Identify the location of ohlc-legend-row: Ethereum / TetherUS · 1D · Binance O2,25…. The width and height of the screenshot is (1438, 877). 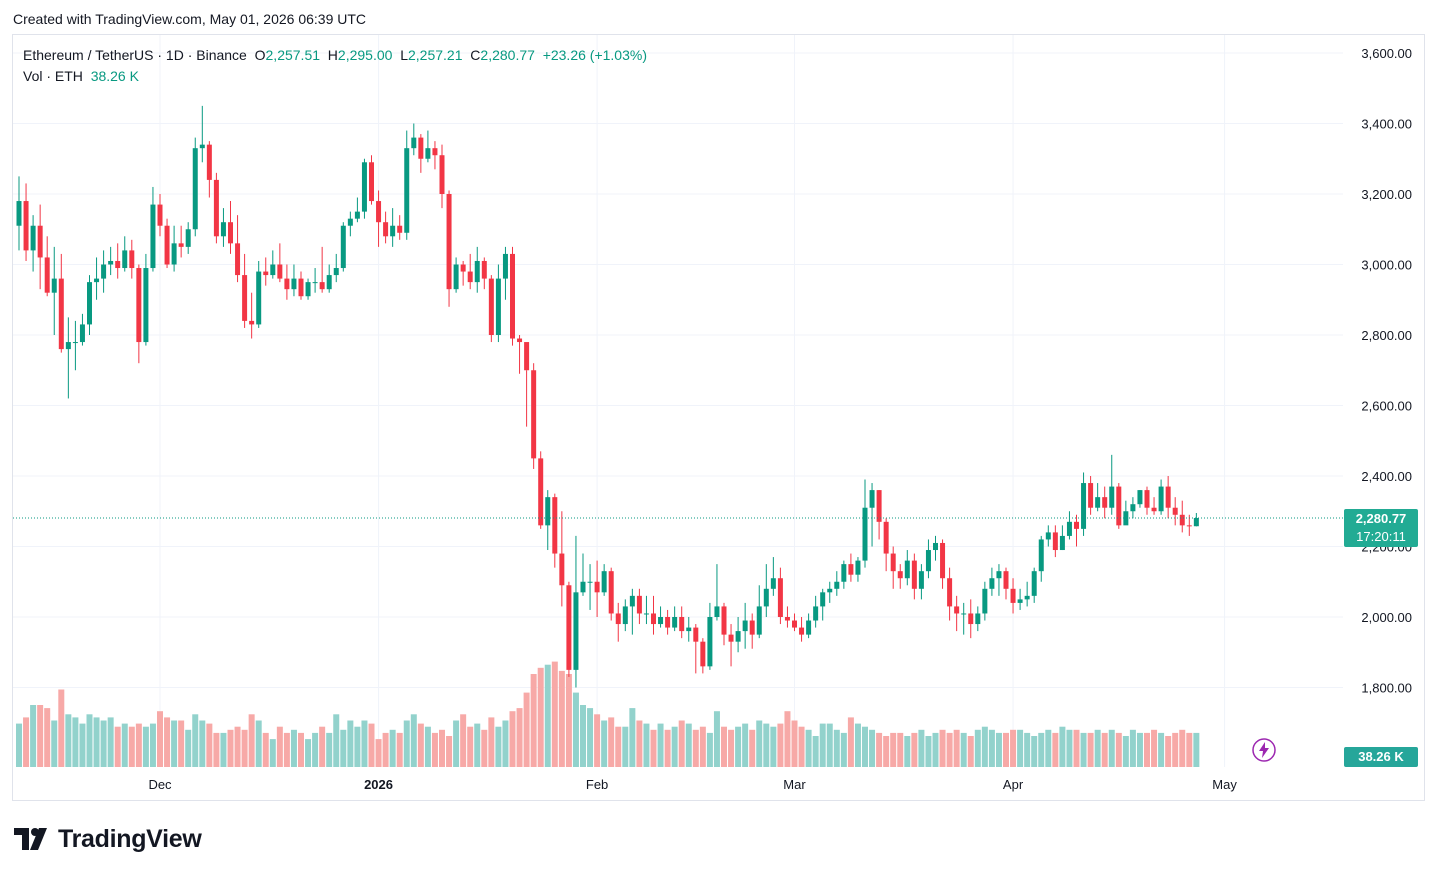
(335, 55).